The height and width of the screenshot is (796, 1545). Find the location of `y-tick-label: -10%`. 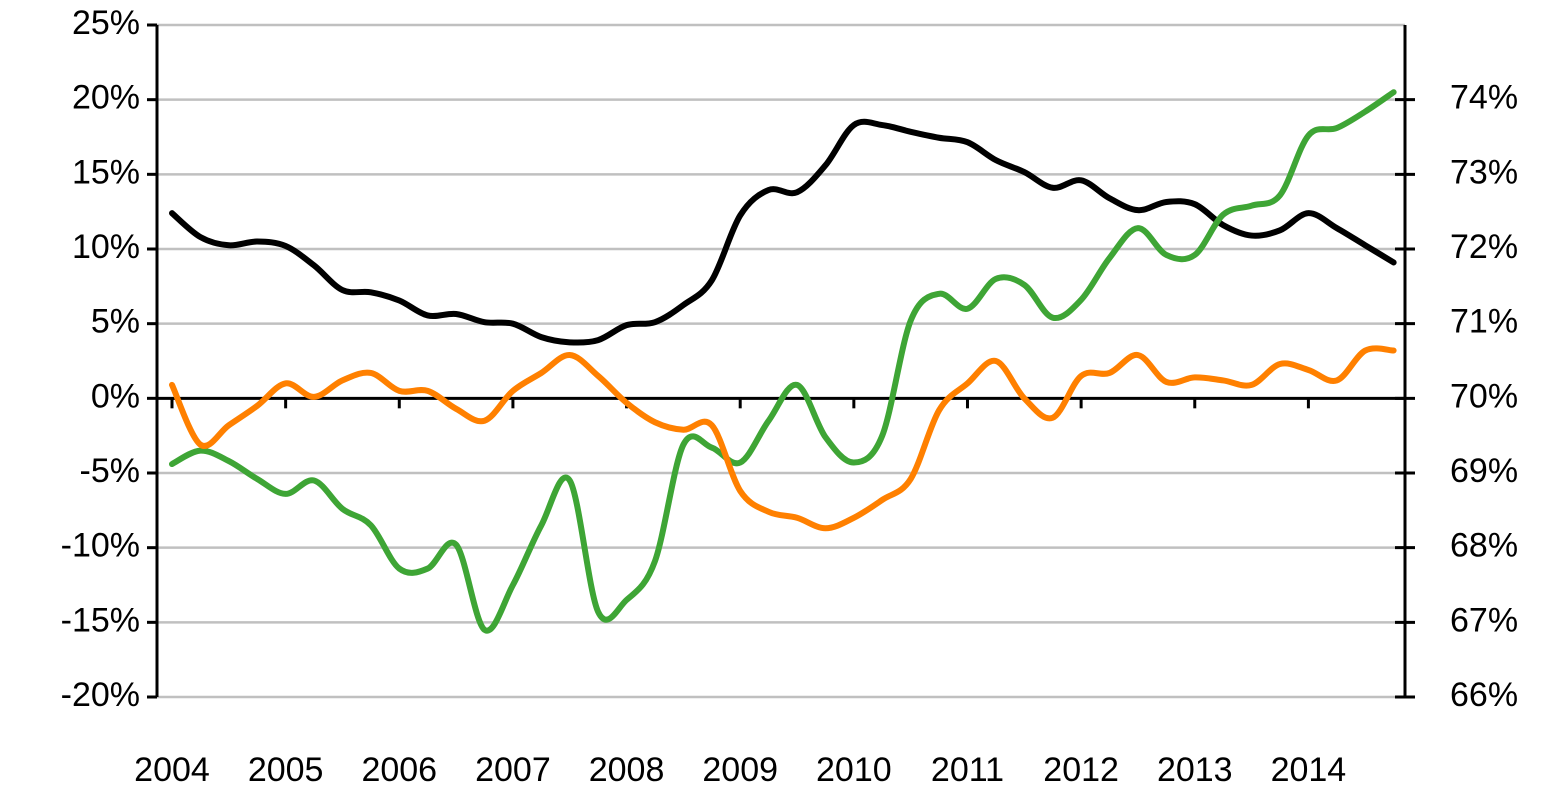

y-tick-label: -10% is located at coordinates (100, 546).